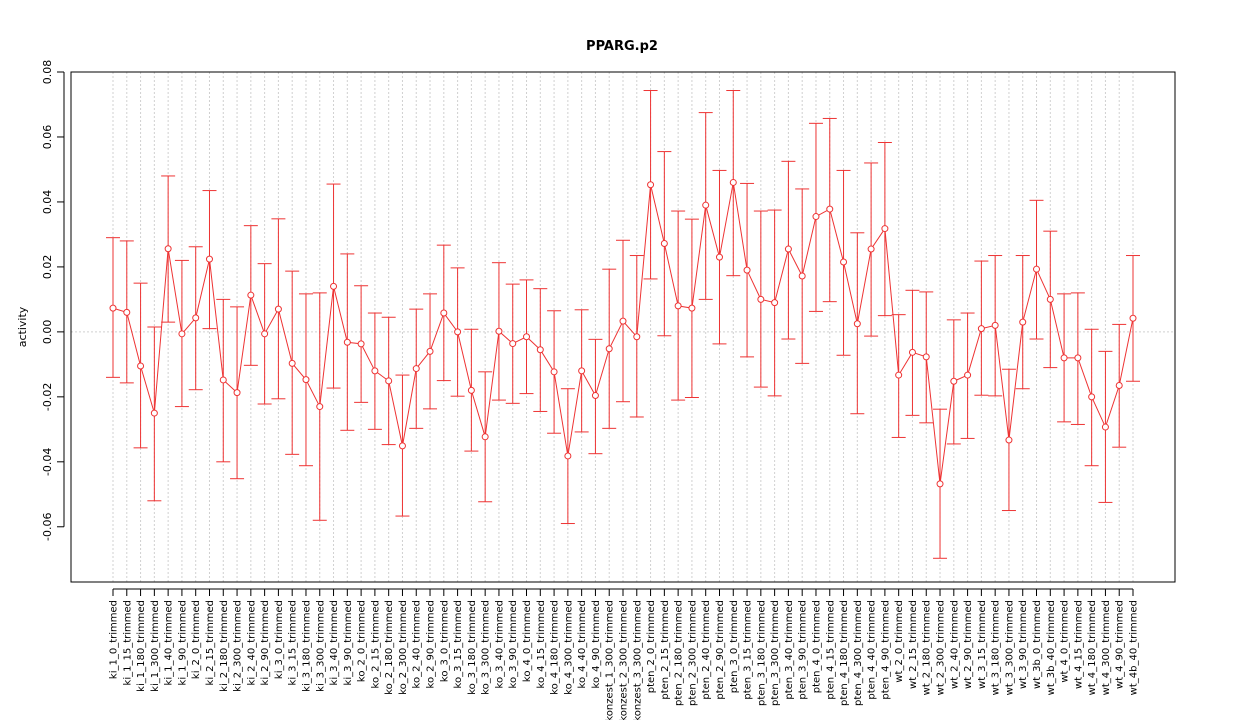  I want to click on x-tick-label: pten_4_15_trimmed, so click(830, 650).